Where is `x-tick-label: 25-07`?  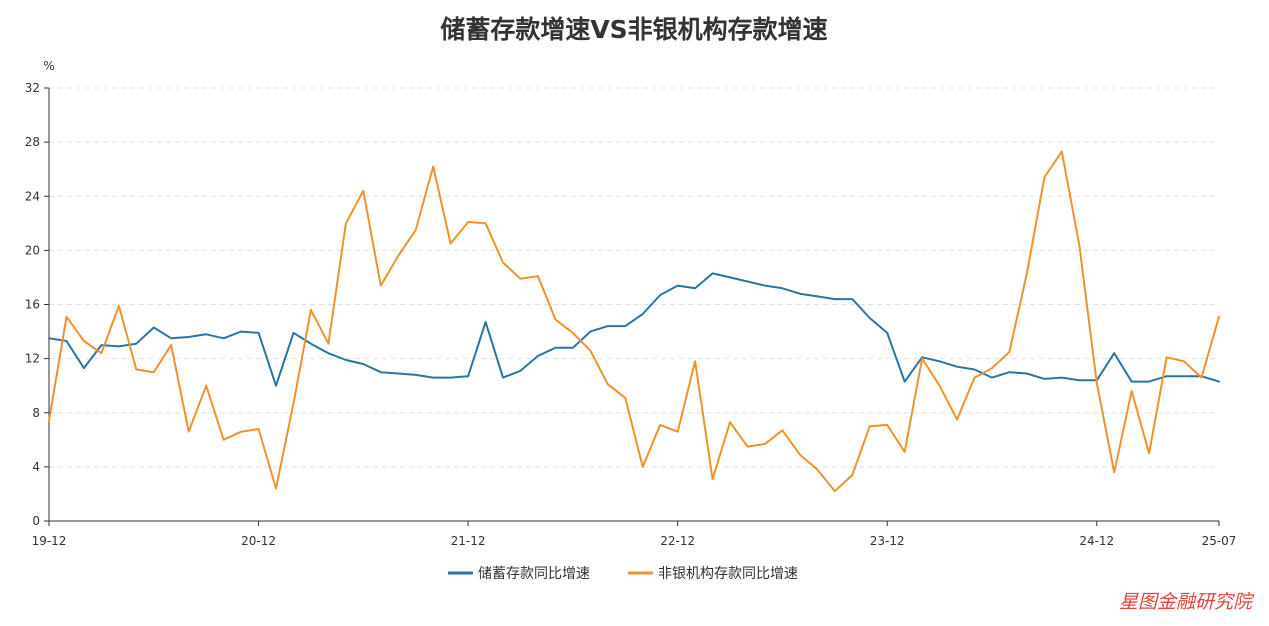
x-tick-label: 25-07 is located at coordinates (1219, 541).